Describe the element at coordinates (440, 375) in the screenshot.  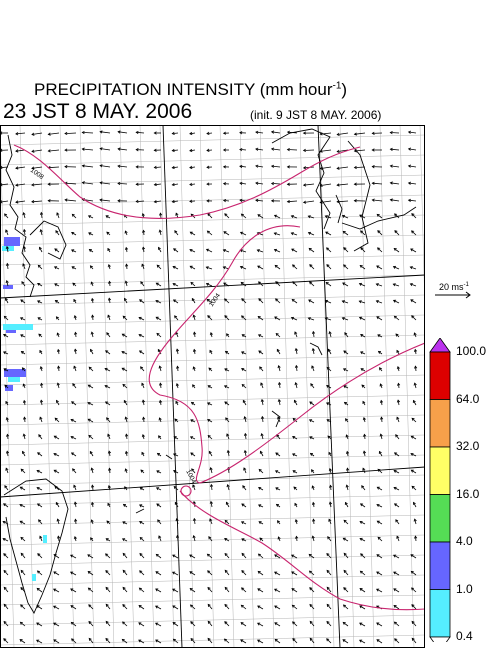
I see `colorbar-segment` at that location.